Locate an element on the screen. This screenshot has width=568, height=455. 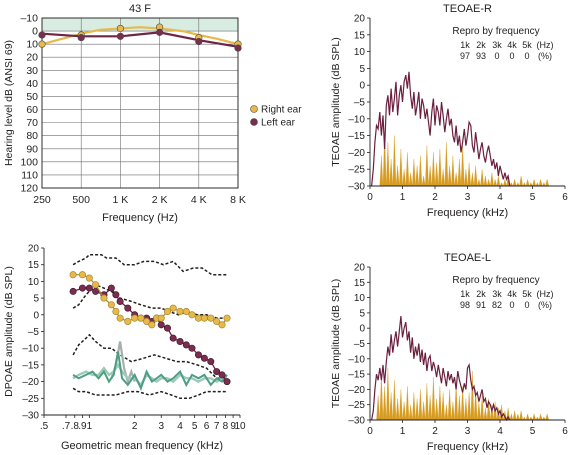
teoae-l-repro-freq-label: (Hz) is located at coordinates (545, 294).